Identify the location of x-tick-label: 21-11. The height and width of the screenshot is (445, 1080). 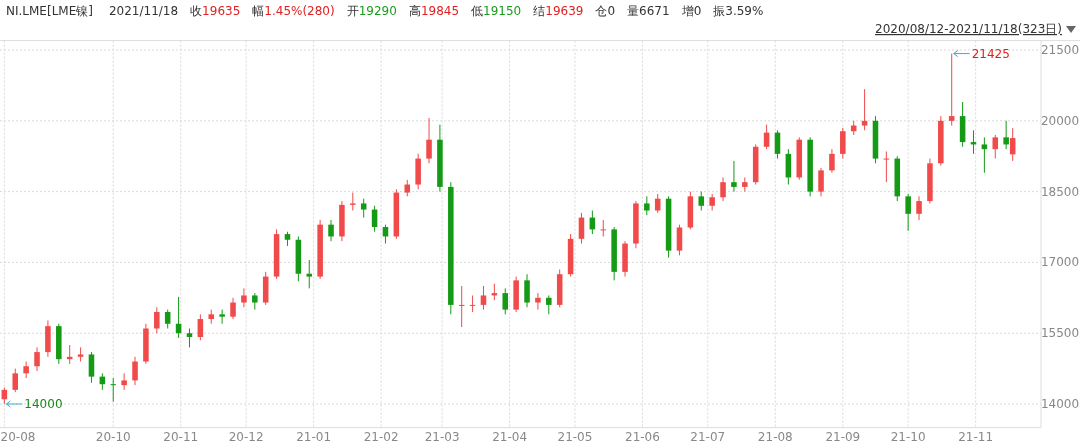
(976, 437).